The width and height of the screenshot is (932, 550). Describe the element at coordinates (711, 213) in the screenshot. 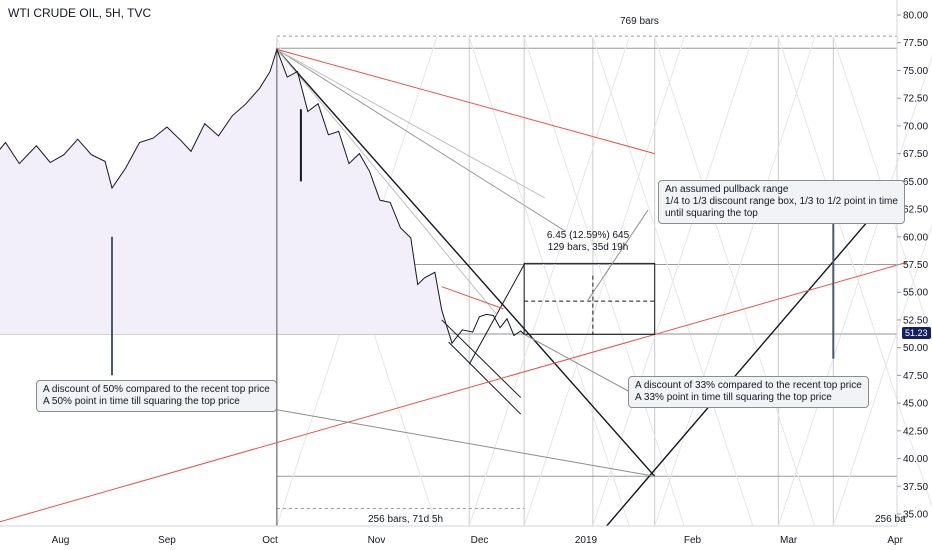

I see `note-line: until squaring the top` at that location.